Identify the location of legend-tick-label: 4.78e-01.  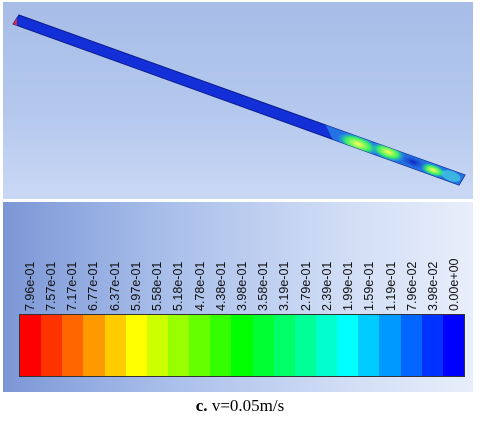
(200, 286).